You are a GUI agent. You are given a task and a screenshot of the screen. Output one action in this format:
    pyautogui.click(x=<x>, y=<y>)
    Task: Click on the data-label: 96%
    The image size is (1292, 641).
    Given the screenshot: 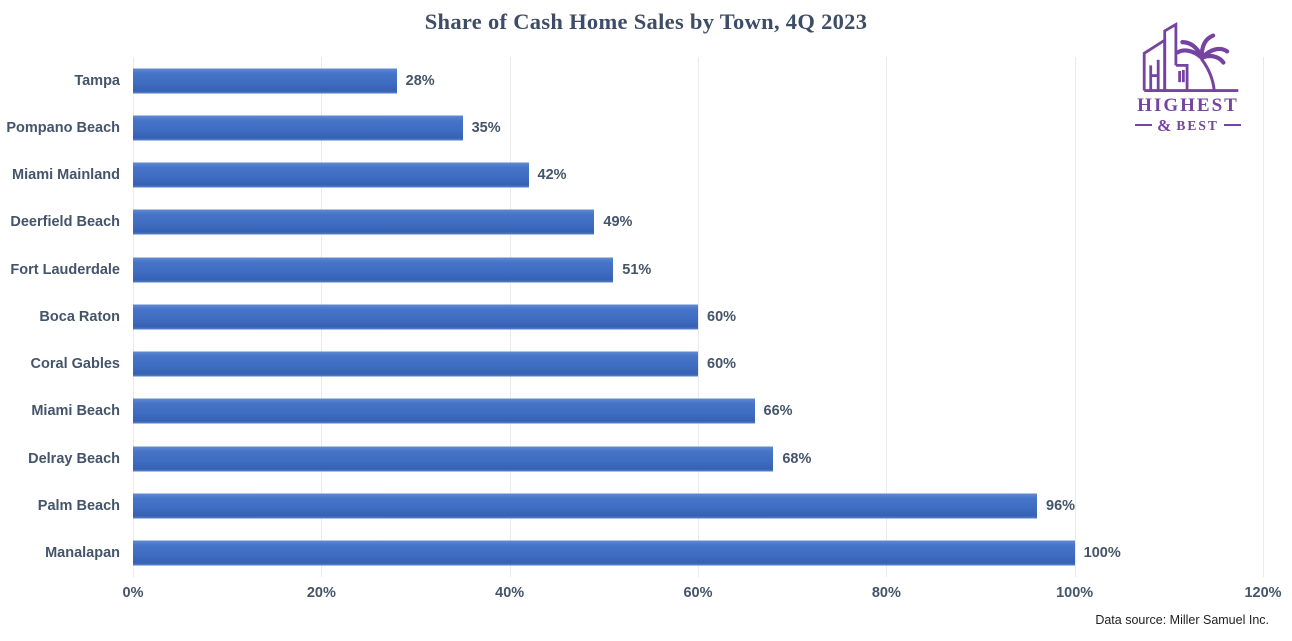 What is the action you would take?
    pyautogui.click(x=1061, y=506)
    